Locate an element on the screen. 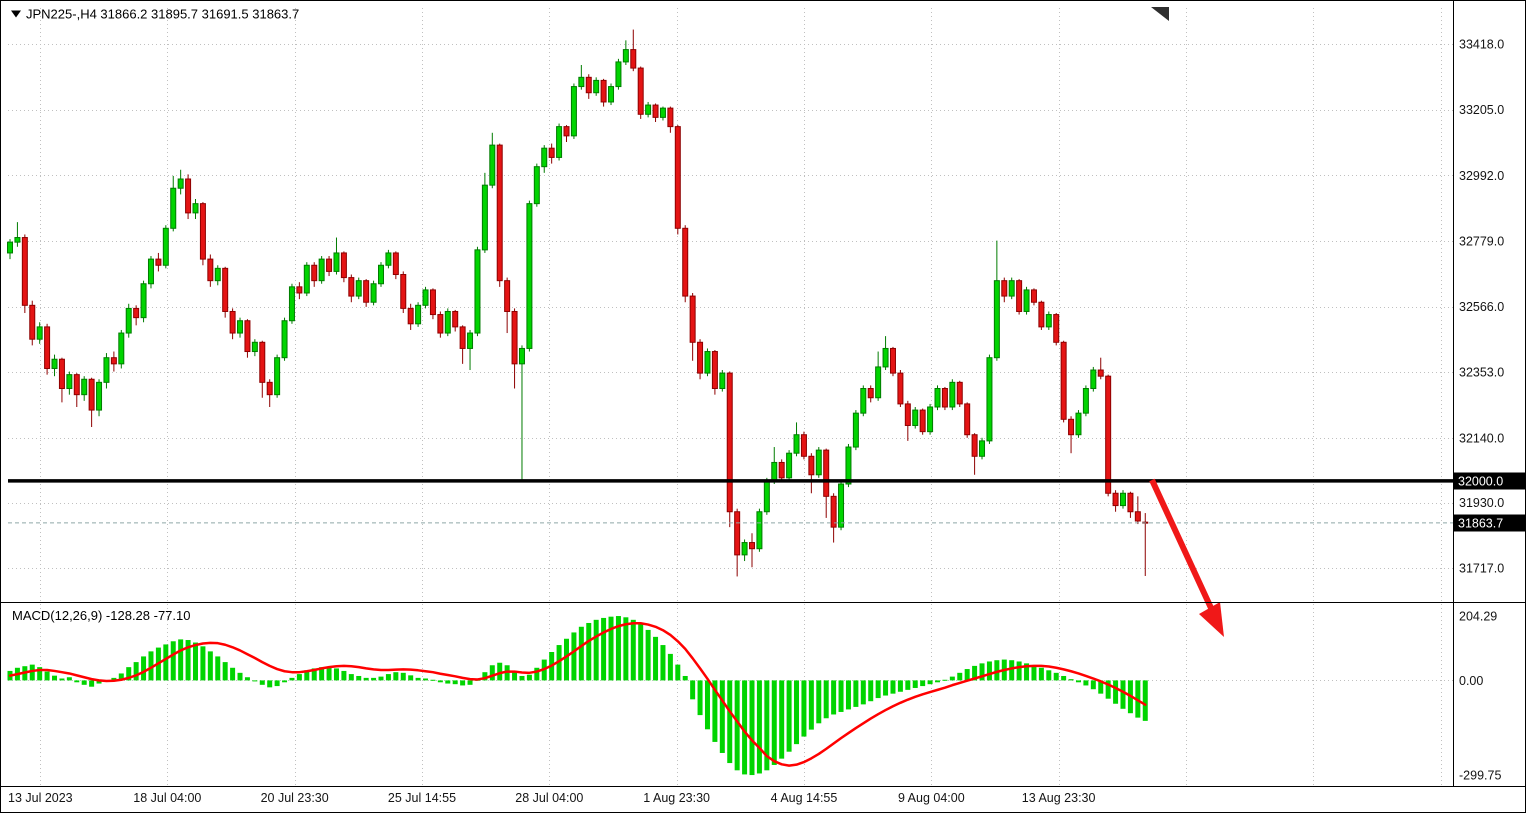  time-tick-label: 4 Aug 14:55 is located at coordinates (804, 798).